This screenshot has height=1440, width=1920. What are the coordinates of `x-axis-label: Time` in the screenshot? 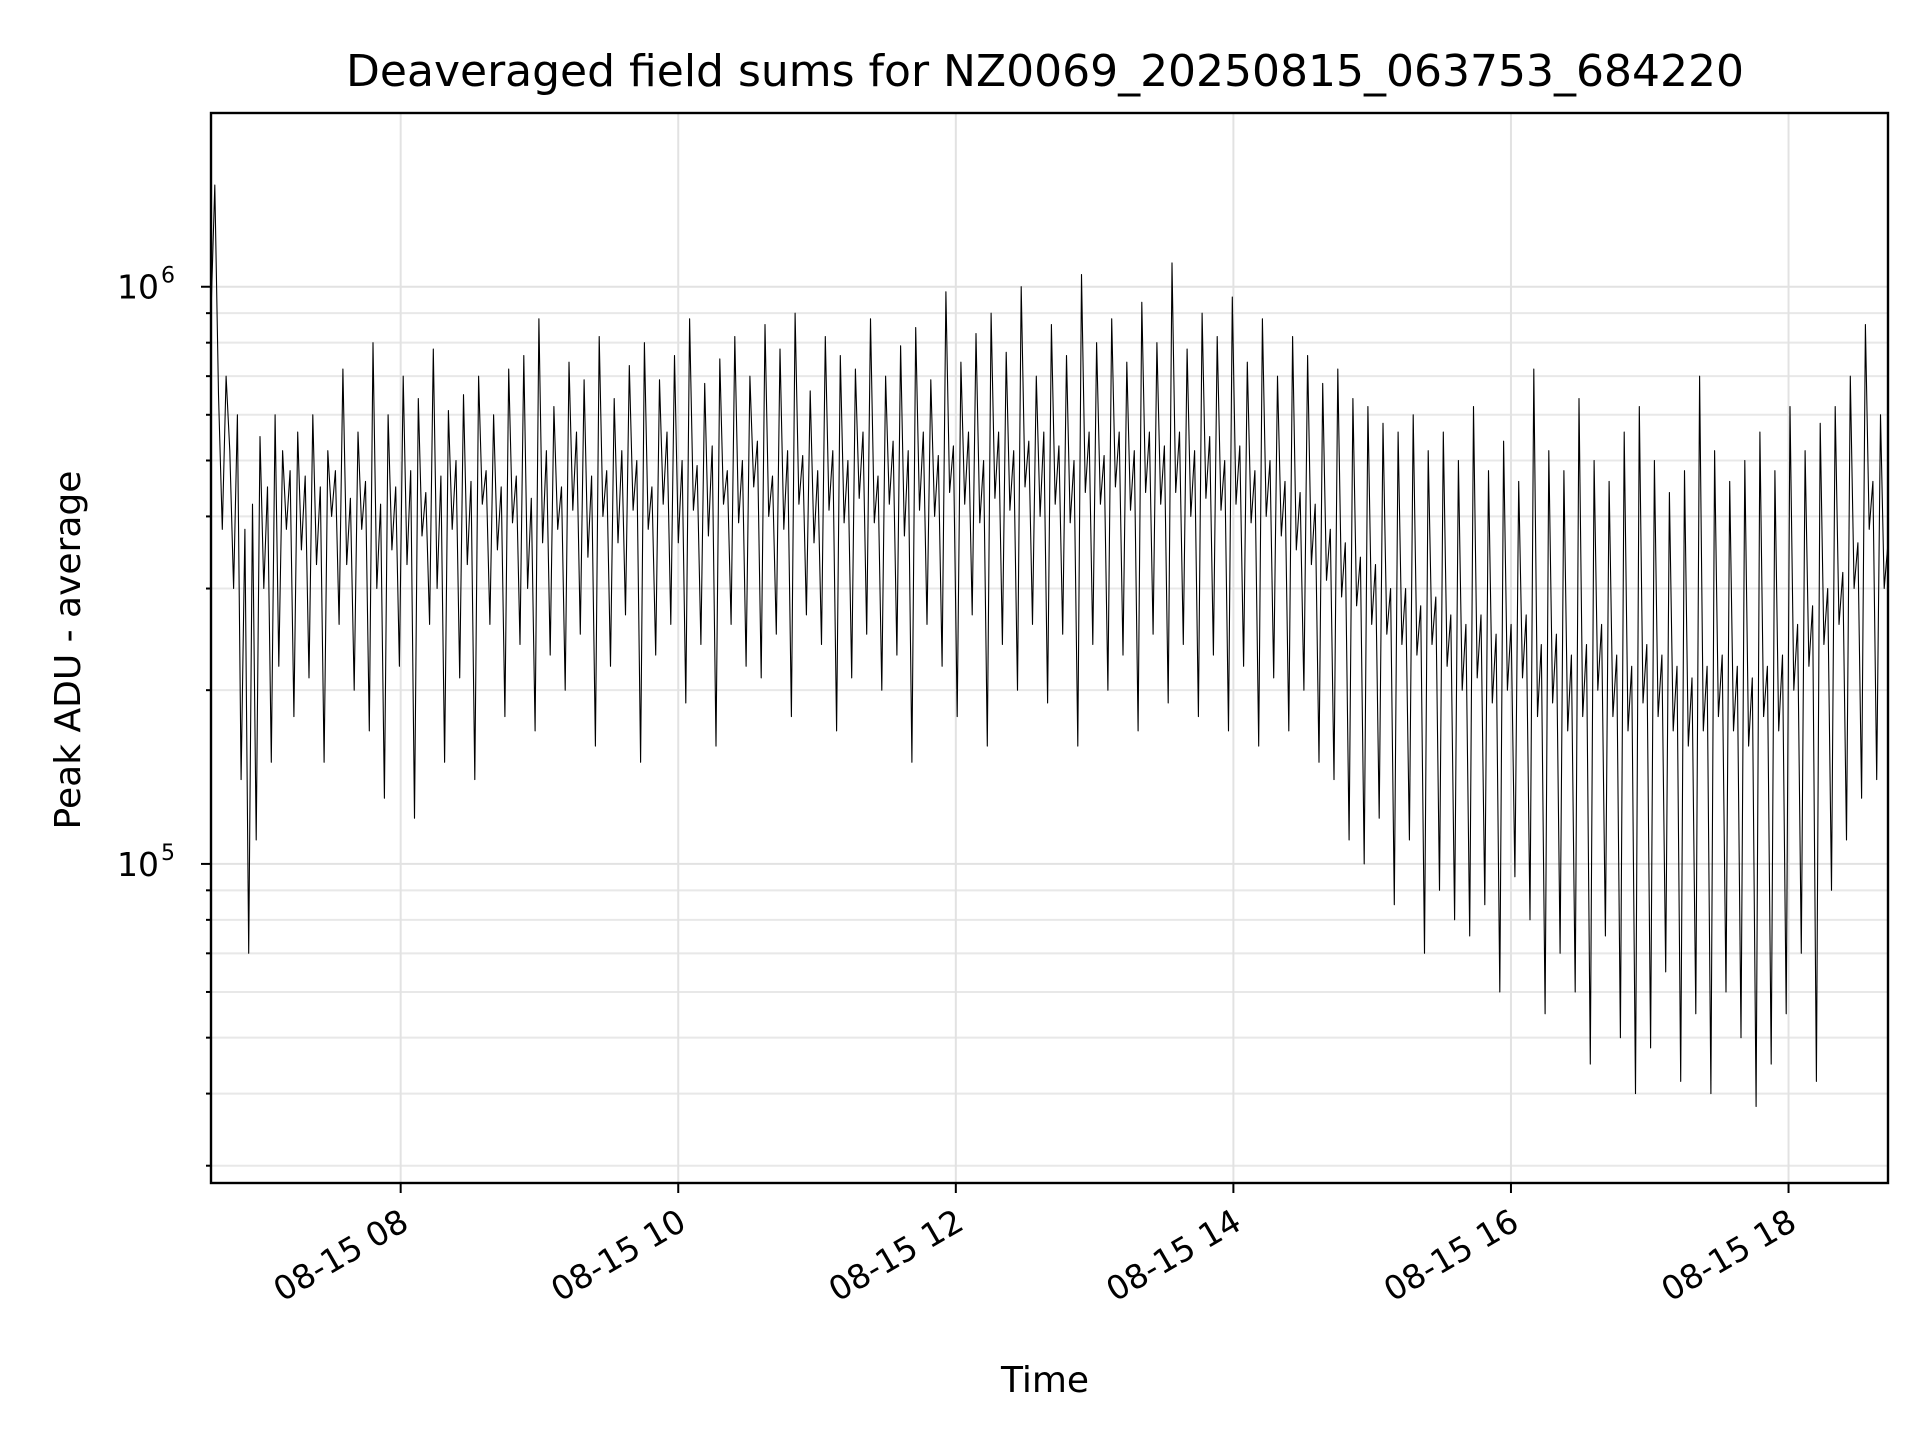 It's located at (1044, 1380).